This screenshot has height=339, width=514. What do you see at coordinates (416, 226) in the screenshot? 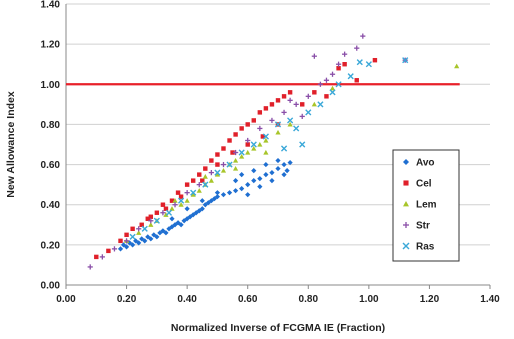
I see `legend-item-str: Str` at bounding box center [416, 226].